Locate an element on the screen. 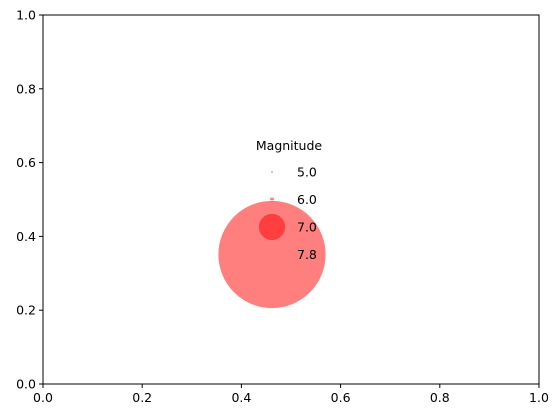 The height and width of the screenshot is (418, 558). legend-label: 6.0 is located at coordinates (307, 199).